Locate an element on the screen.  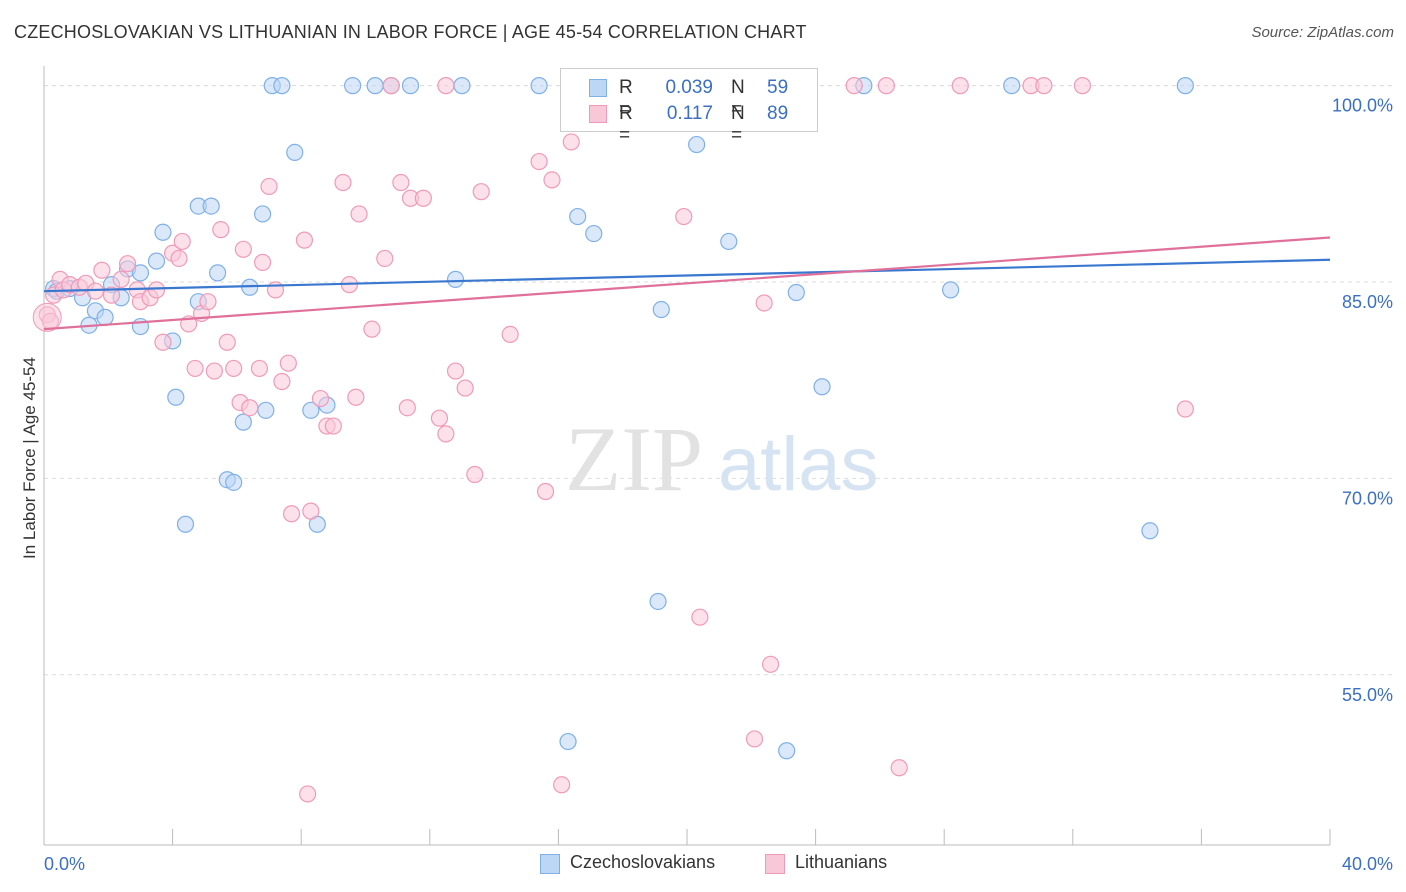
y-tick-label: 70.0% is located at coordinates (1367, 498).